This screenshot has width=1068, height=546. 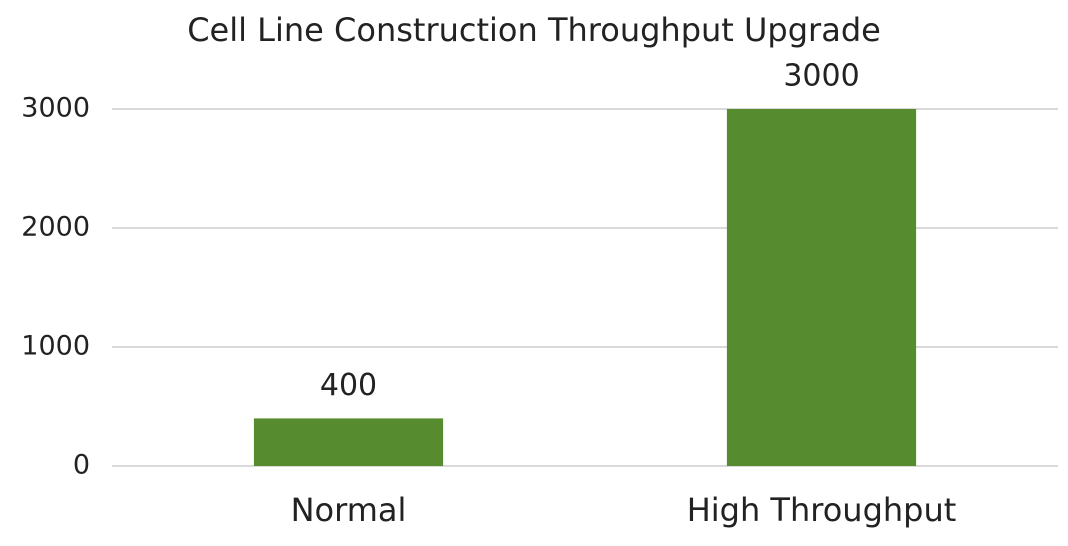 What do you see at coordinates (821, 76) in the screenshot?
I see `data-label: 3000` at bounding box center [821, 76].